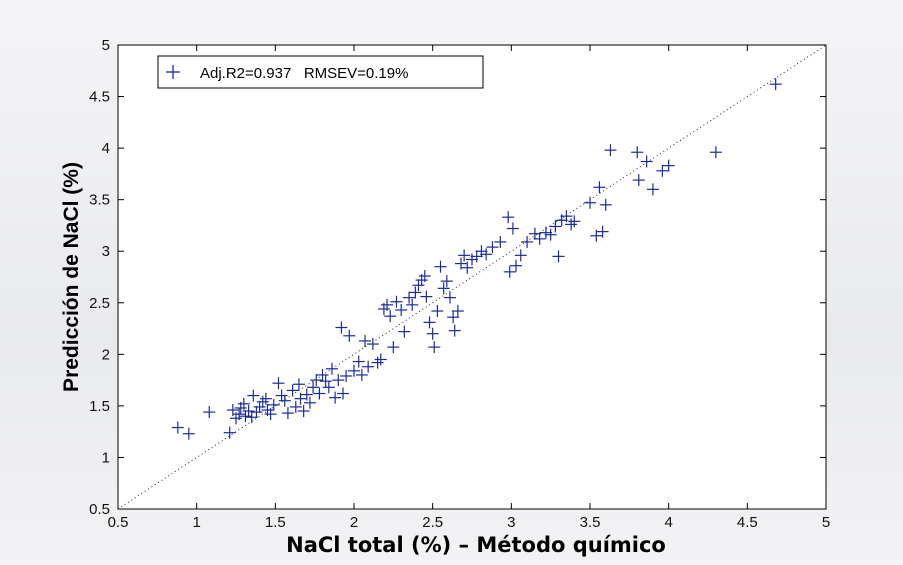  Describe the element at coordinates (747, 522) in the screenshot. I see `x-tick-label: 4.5` at that location.